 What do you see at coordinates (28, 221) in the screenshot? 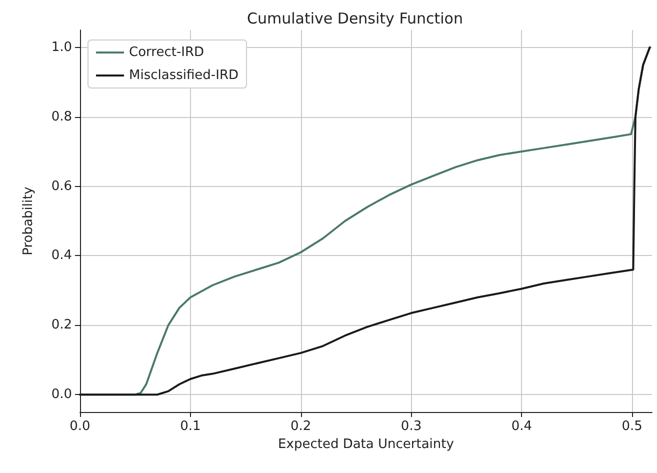
I see `y-axis-title: Probability` at bounding box center [28, 221].